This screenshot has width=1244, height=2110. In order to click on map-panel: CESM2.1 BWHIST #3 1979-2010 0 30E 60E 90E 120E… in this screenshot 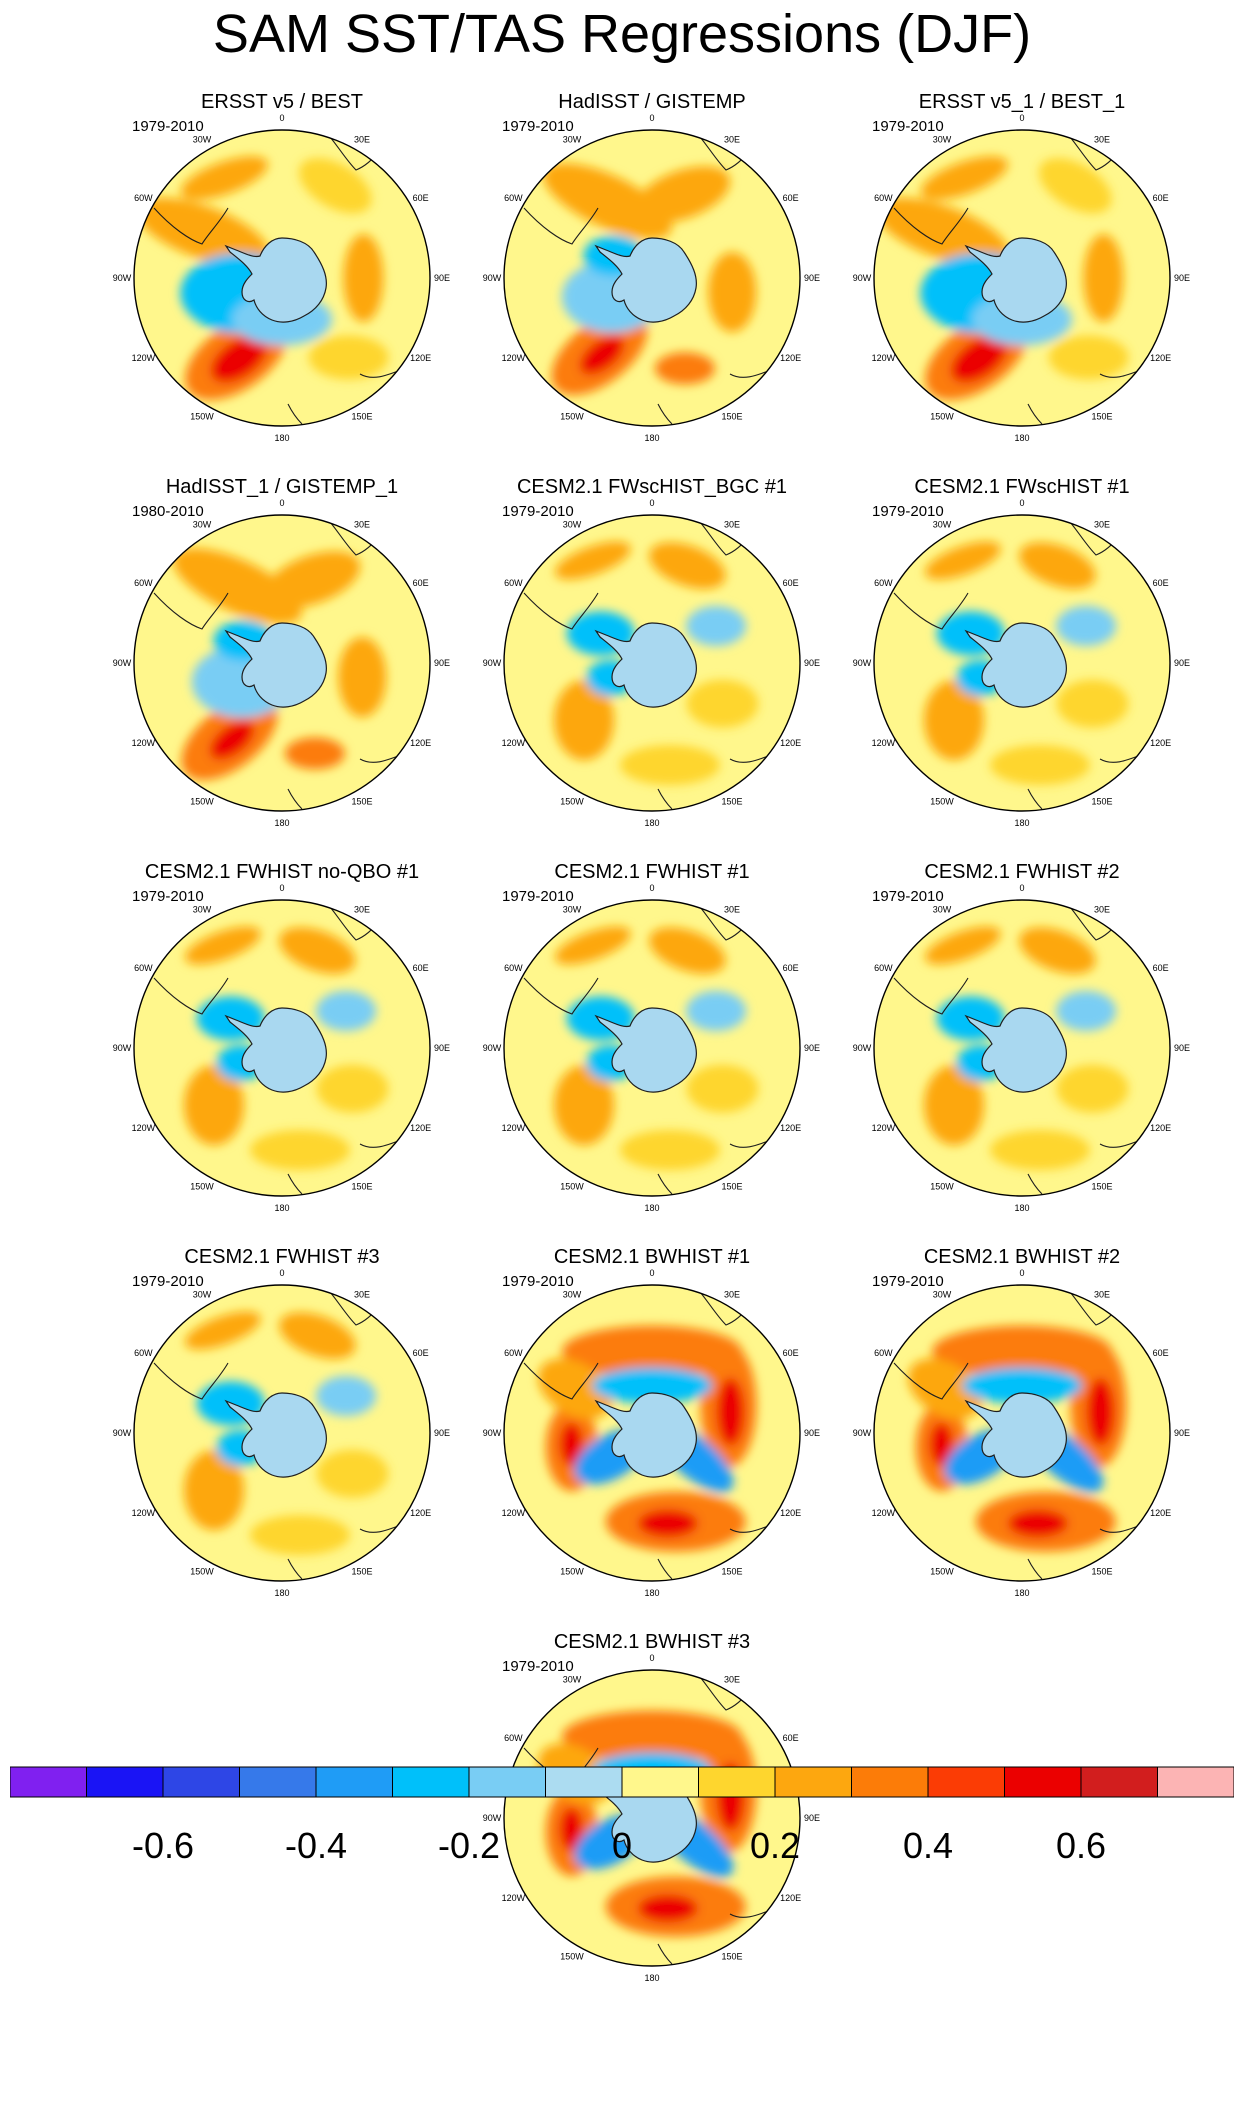, I will do `click(652, 1815)`.